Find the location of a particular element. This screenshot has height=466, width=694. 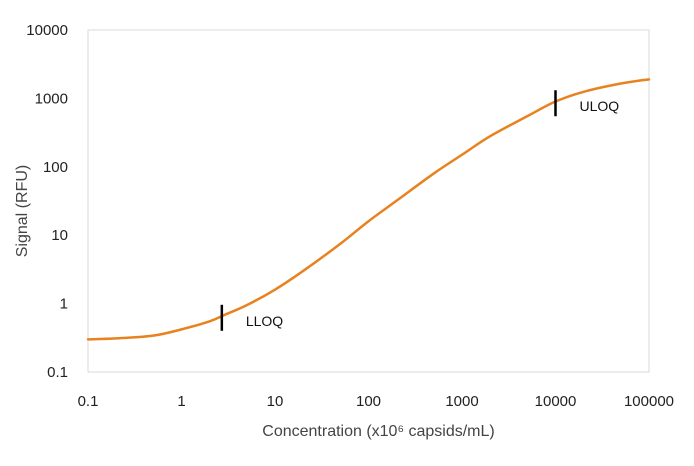

x-tick-label: 100000 is located at coordinates (649, 401).